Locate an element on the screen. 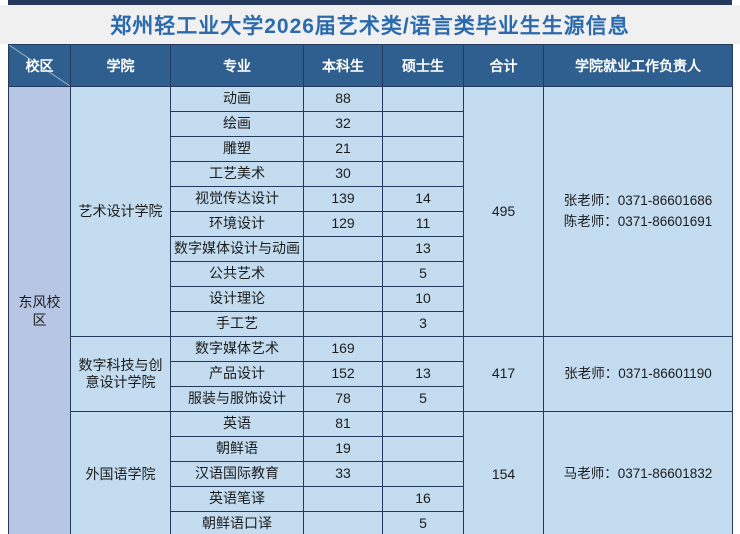  diagonal-line is located at coordinates (39, 65).